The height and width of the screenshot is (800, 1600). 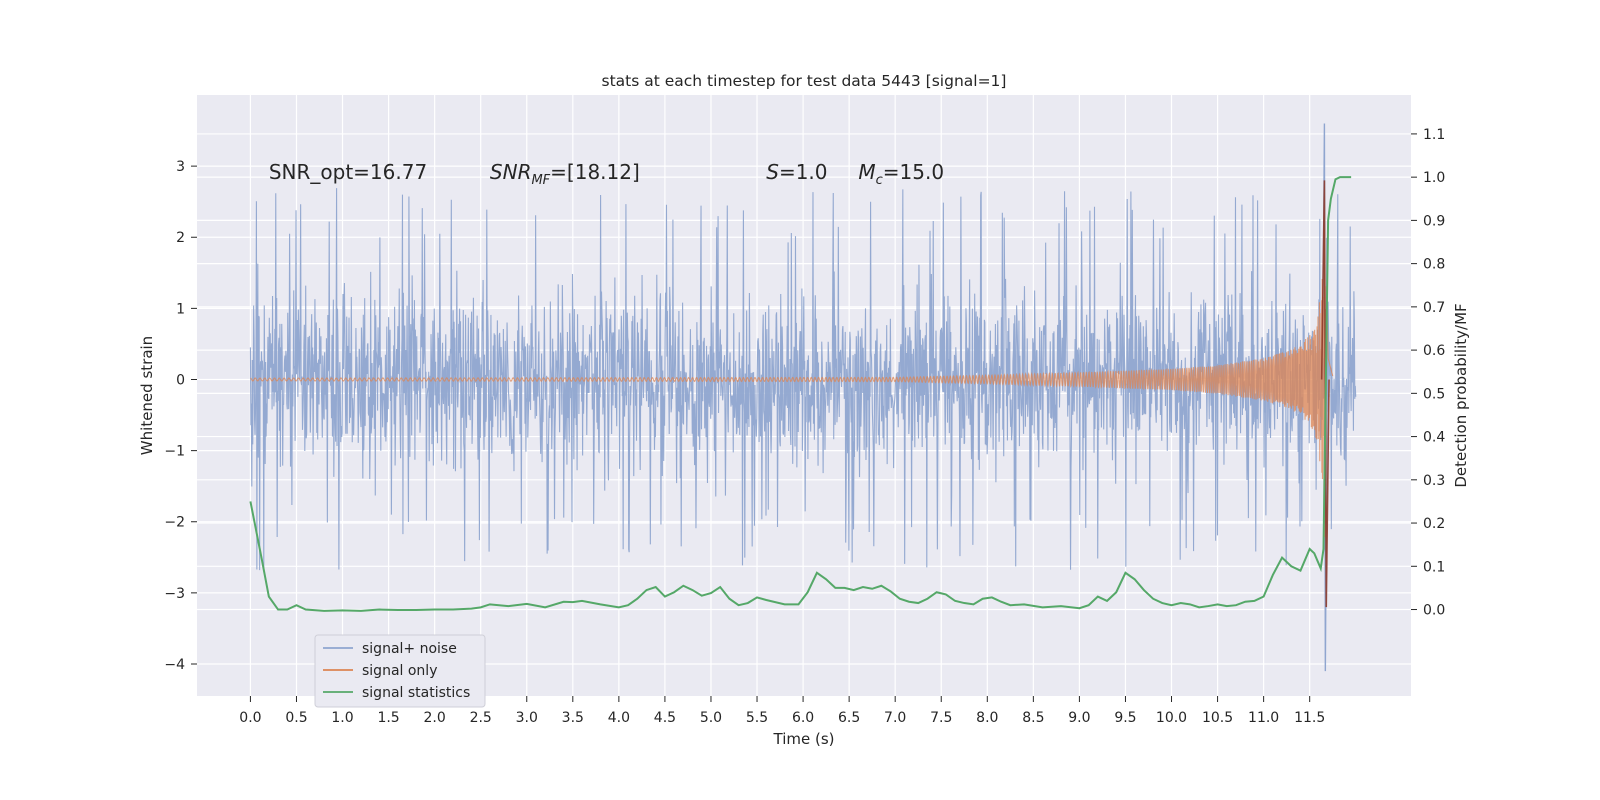 What do you see at coordinates (804, 739) in the screenshot?
I see `x-axis-label: Time (s)` at bounding box center [804, 739].